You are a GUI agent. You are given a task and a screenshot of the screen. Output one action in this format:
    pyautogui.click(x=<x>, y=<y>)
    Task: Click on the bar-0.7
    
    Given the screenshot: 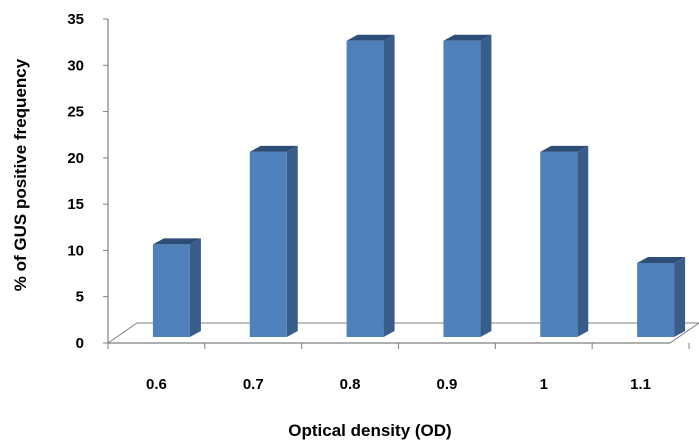 What is the action you would take?
    pyautogui.click(x=273, y=241)
    